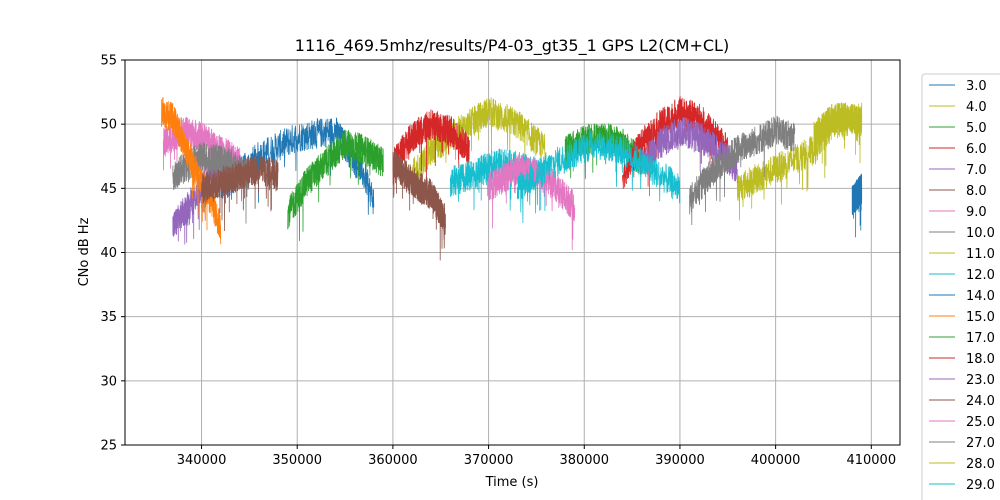  Describe the element at coordinates (479, 146) in the screenshot. I see `series-line-4.0` at that location.